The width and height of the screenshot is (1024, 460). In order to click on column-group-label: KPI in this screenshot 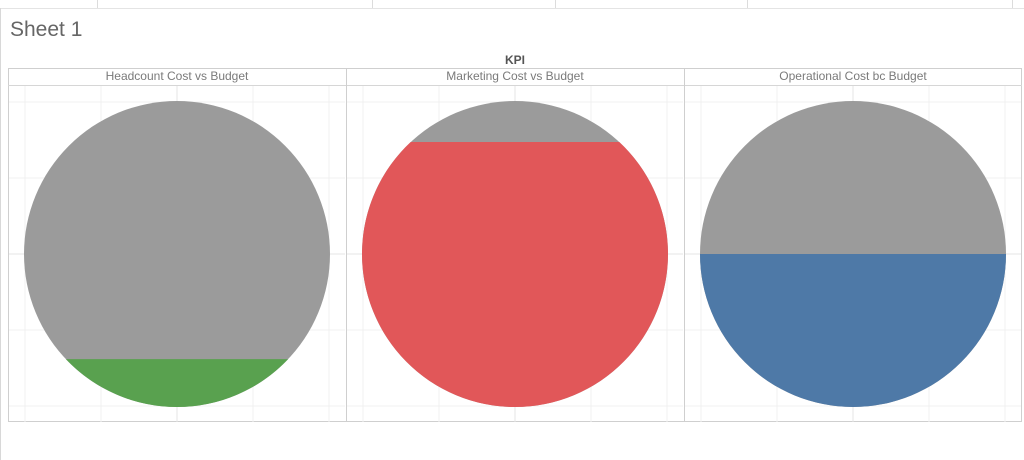, I will do `click(514, 60)`.